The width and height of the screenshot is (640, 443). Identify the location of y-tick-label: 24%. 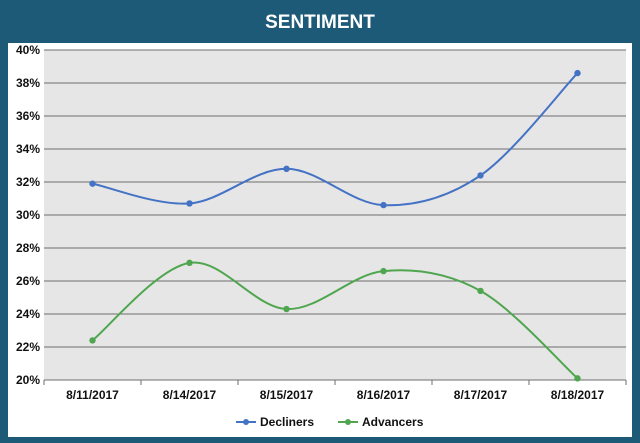
(28, 314).